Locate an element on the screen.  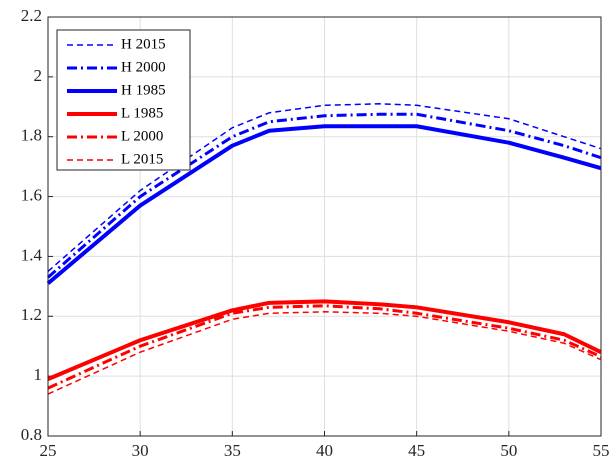
legend-label: H 1985 is located at coordinates (143, 90).